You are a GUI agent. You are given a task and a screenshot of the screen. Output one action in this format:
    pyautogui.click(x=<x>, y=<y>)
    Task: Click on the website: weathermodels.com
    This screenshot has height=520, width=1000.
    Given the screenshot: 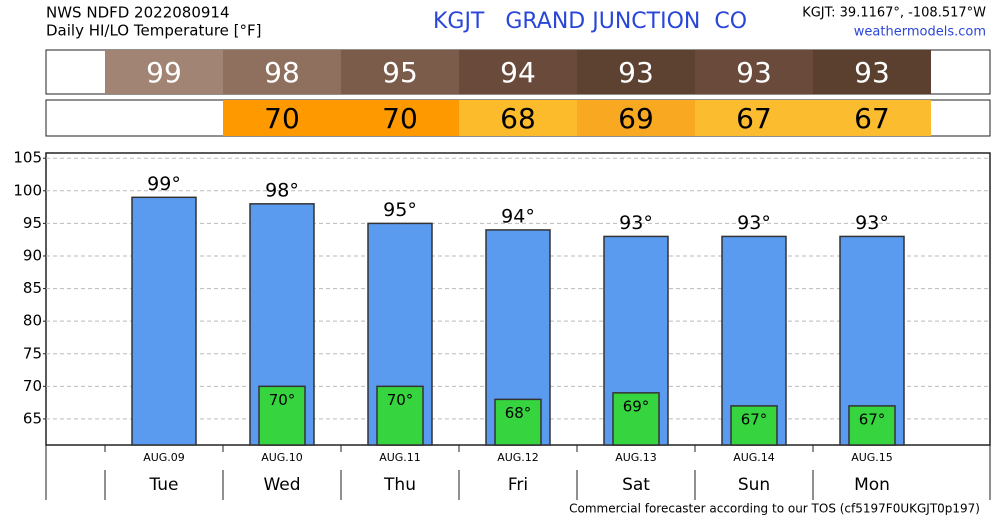 What is the action you would take?
    pyautogui.click(x=920, y=32)
    